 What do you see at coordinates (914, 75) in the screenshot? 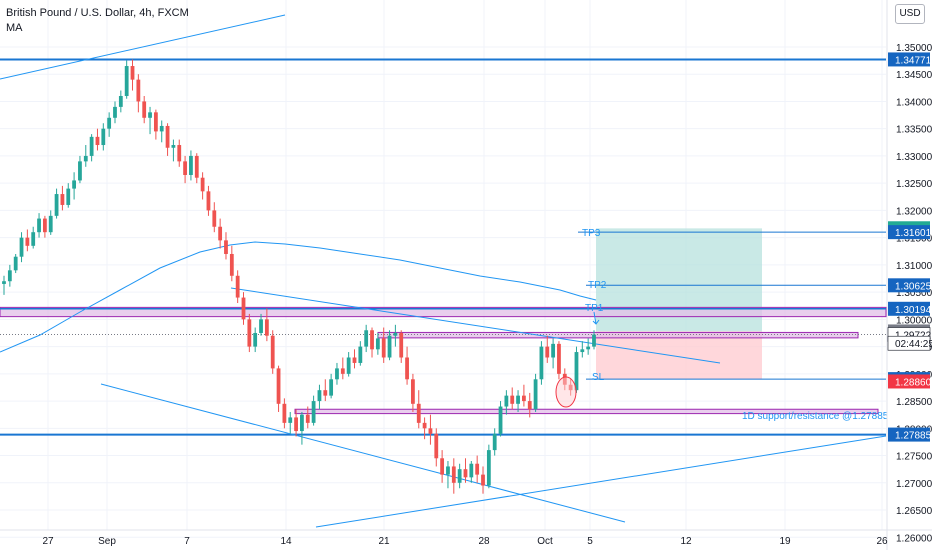
I see `y-tick-label: 1.34500` at bounding box center [914, 75].